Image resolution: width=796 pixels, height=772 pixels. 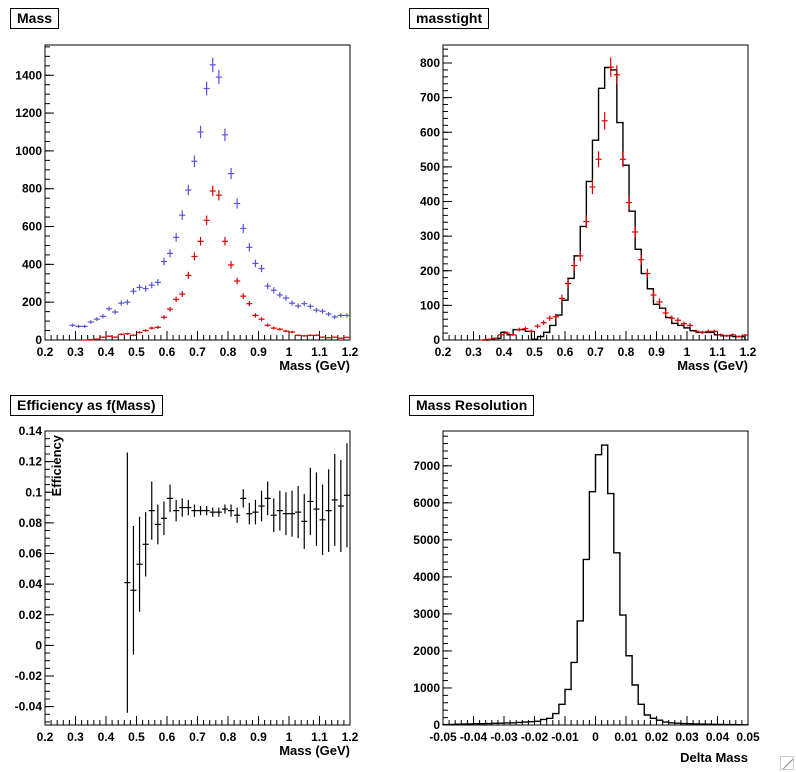 What do you see at coordinates (426, 688) in the screenshot?
I see `y-tick-label: 1000` at bounding box center [426, 688].